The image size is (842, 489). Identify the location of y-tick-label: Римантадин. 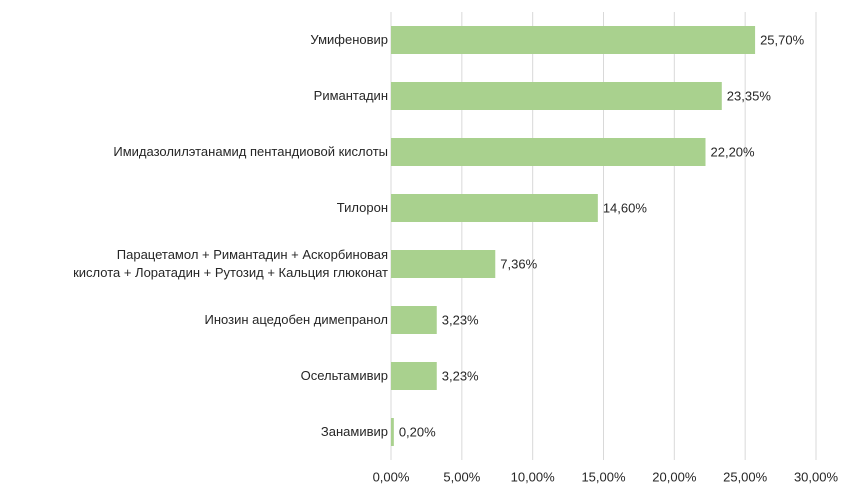
(350, 95).